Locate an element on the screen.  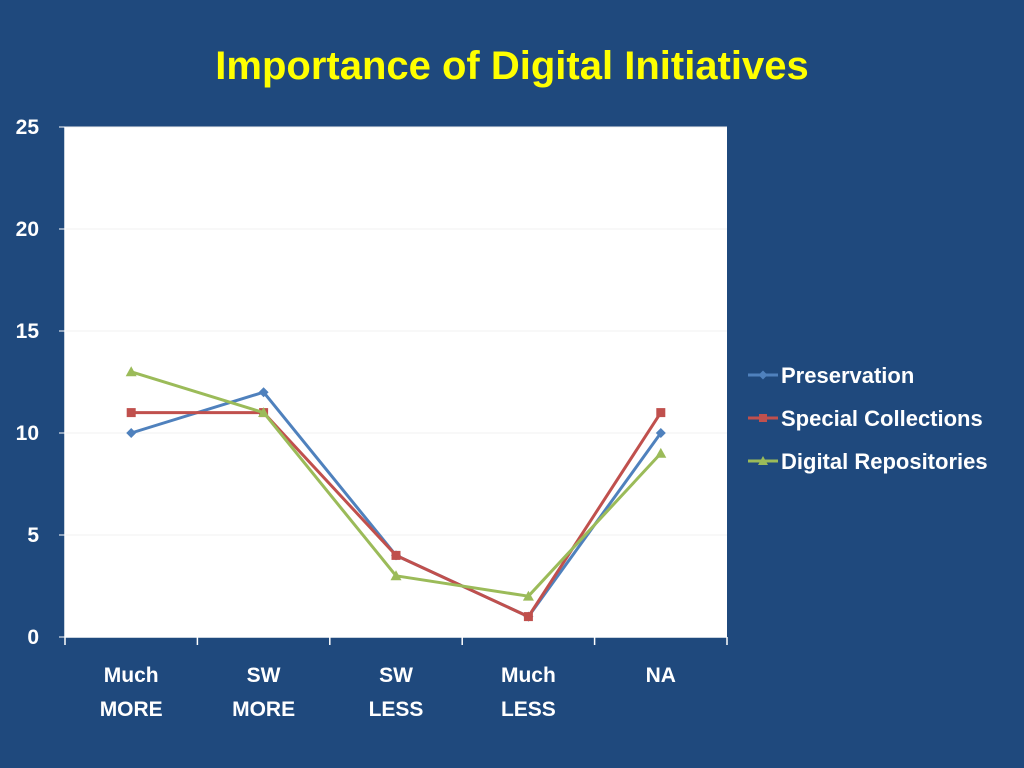
y-tick-label: 15 is located at coordinates (28, 331).